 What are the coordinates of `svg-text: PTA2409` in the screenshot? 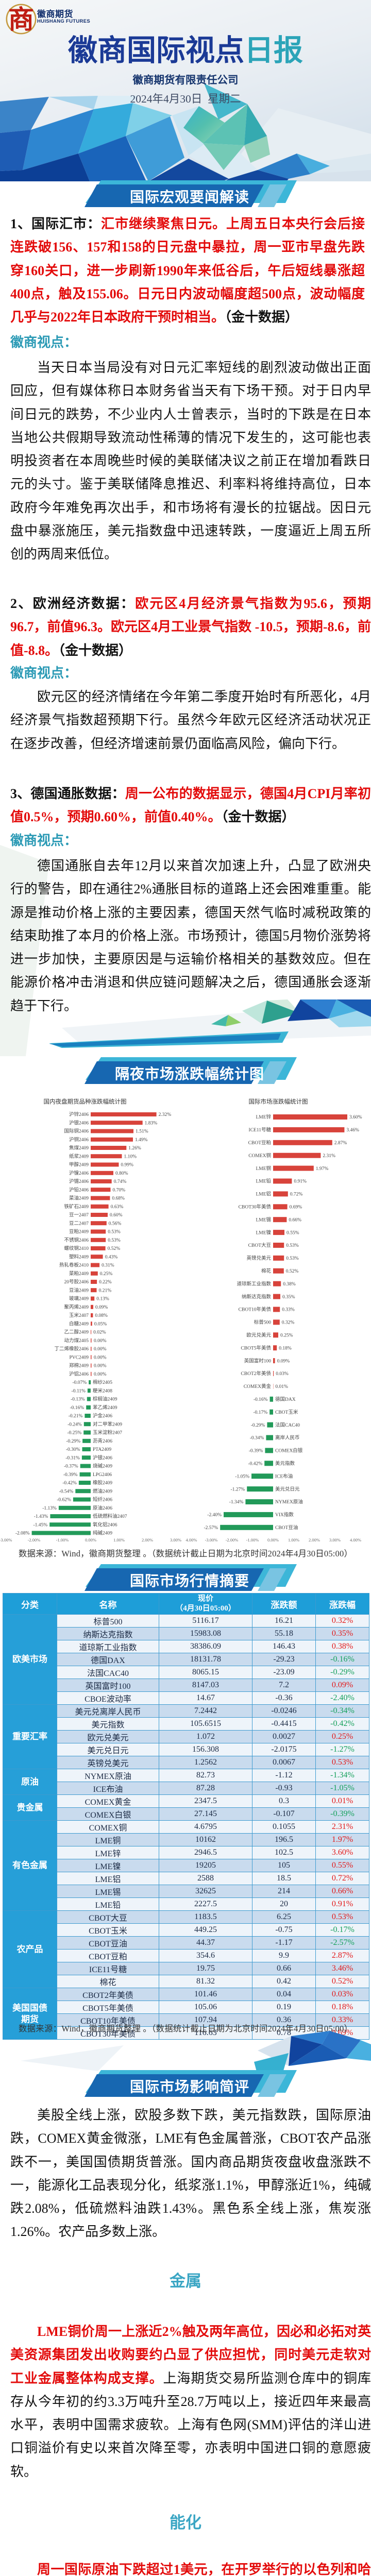 It's located at (102, 1449).